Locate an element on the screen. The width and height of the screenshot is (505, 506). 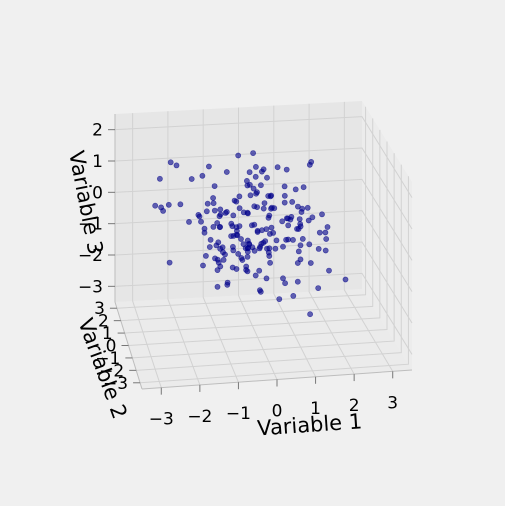
z-tick-label: −2 is located at coordinates (90, 256).